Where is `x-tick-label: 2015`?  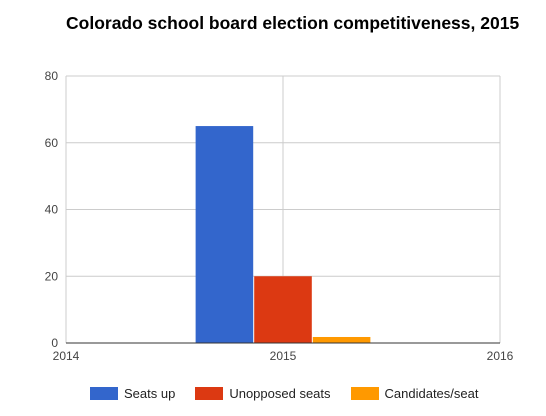
x-tick-label: 2015 is located at coordinates (283, 356).